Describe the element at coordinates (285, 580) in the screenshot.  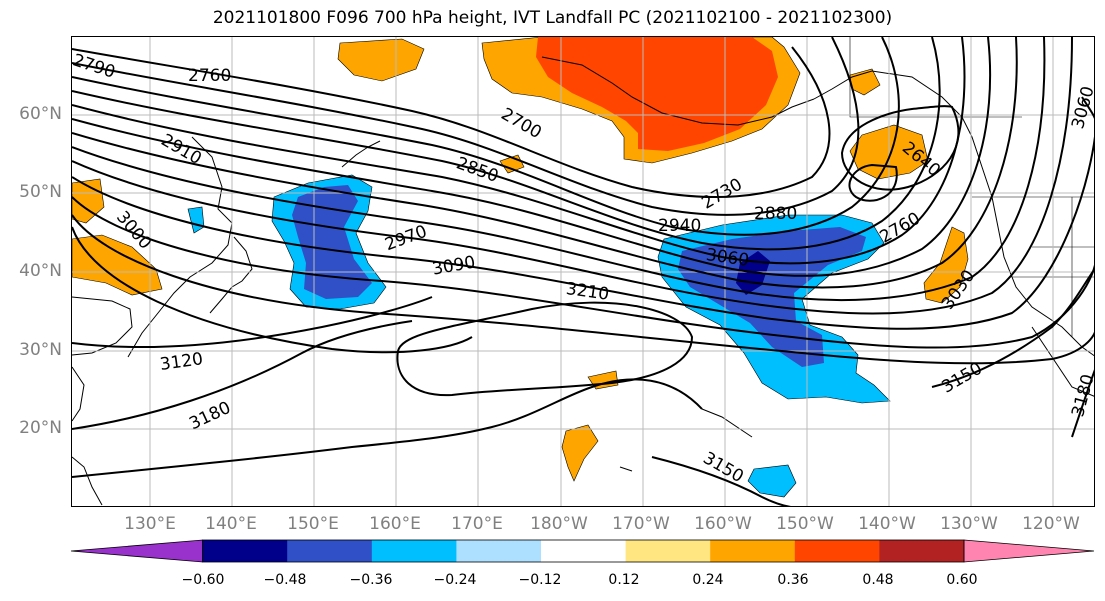
I see `colorbar-tick-label: −0.48` at that location.